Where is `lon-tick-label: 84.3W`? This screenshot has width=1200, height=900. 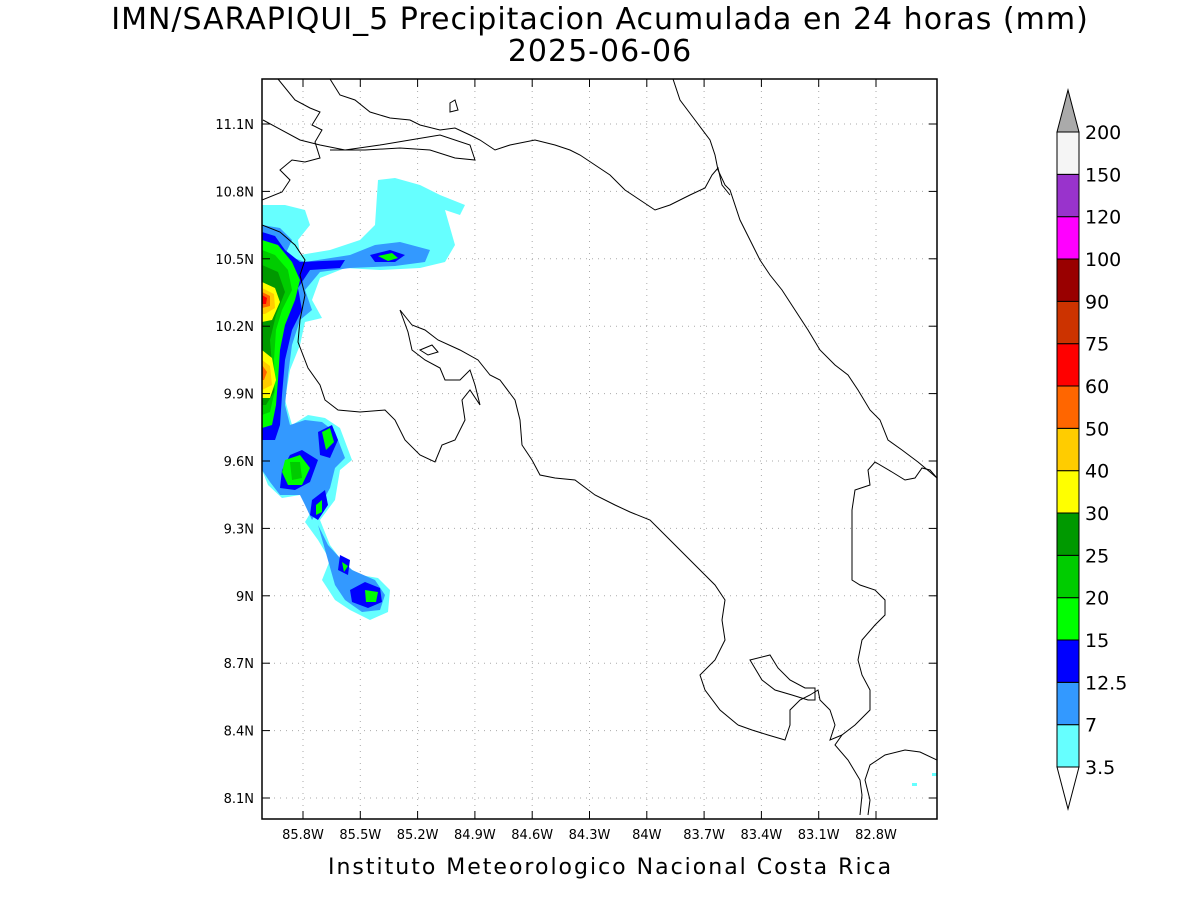 lon-tick-label: 84.3W is located at coordinates (590, 835).